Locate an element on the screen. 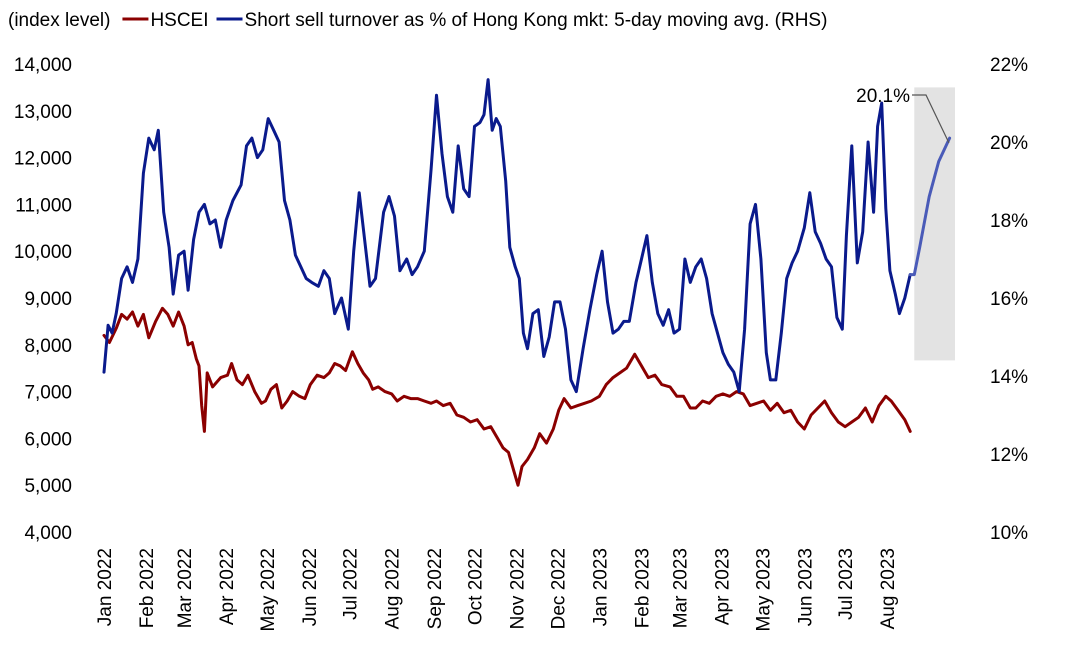 This screenshot has height=662, width=1080. right-axis-tick-label: 10% is located at coordinates (1009, 533).